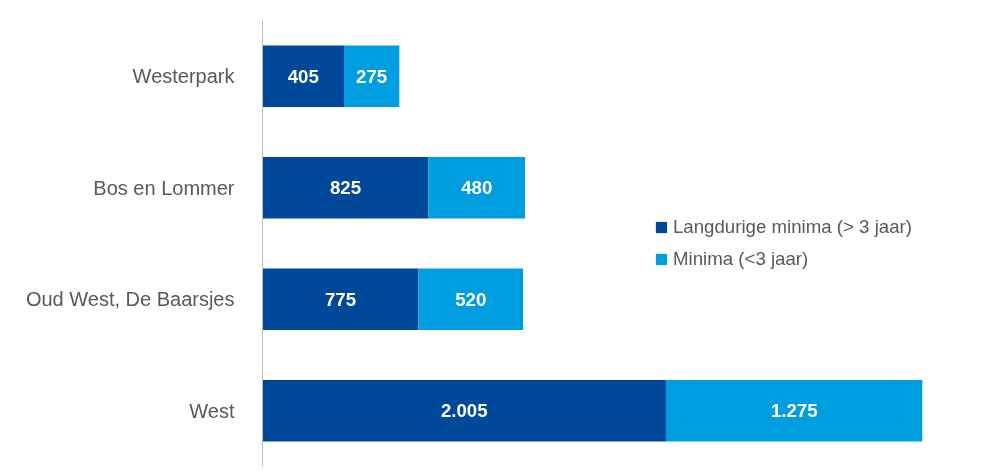  I want to click on data-label: 2.005, so click(464, 411).